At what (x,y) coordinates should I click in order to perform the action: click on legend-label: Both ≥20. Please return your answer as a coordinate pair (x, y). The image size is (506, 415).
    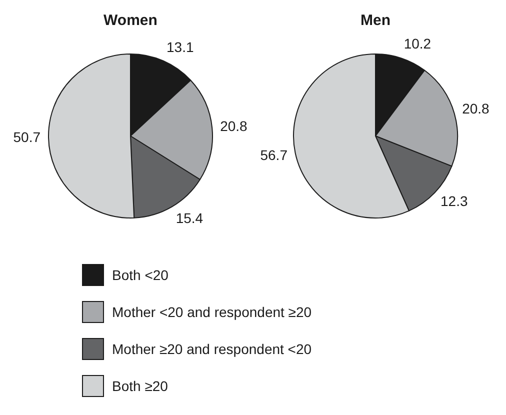
    Looking at the image, I should click on (140, 386).